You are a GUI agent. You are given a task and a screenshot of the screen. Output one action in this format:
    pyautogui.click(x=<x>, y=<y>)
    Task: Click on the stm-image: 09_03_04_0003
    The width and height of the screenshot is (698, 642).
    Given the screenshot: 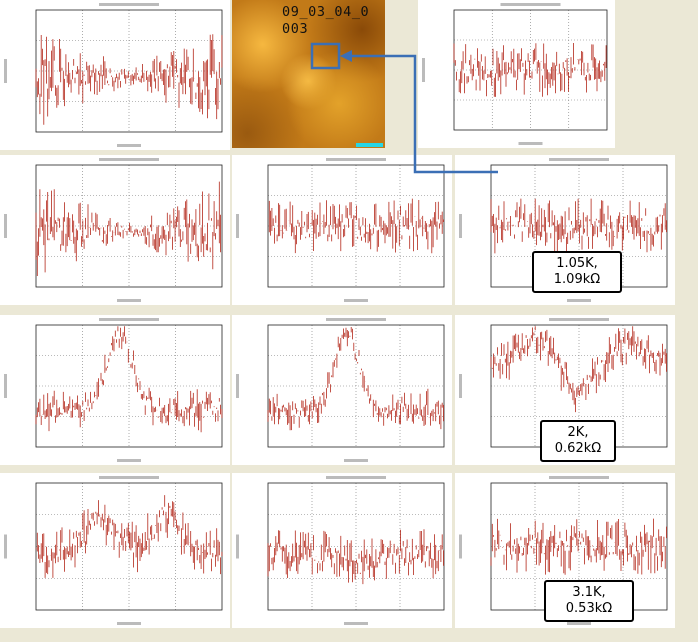 What is the action you would take?
    pyautogui.click(x=308, y=74)
    